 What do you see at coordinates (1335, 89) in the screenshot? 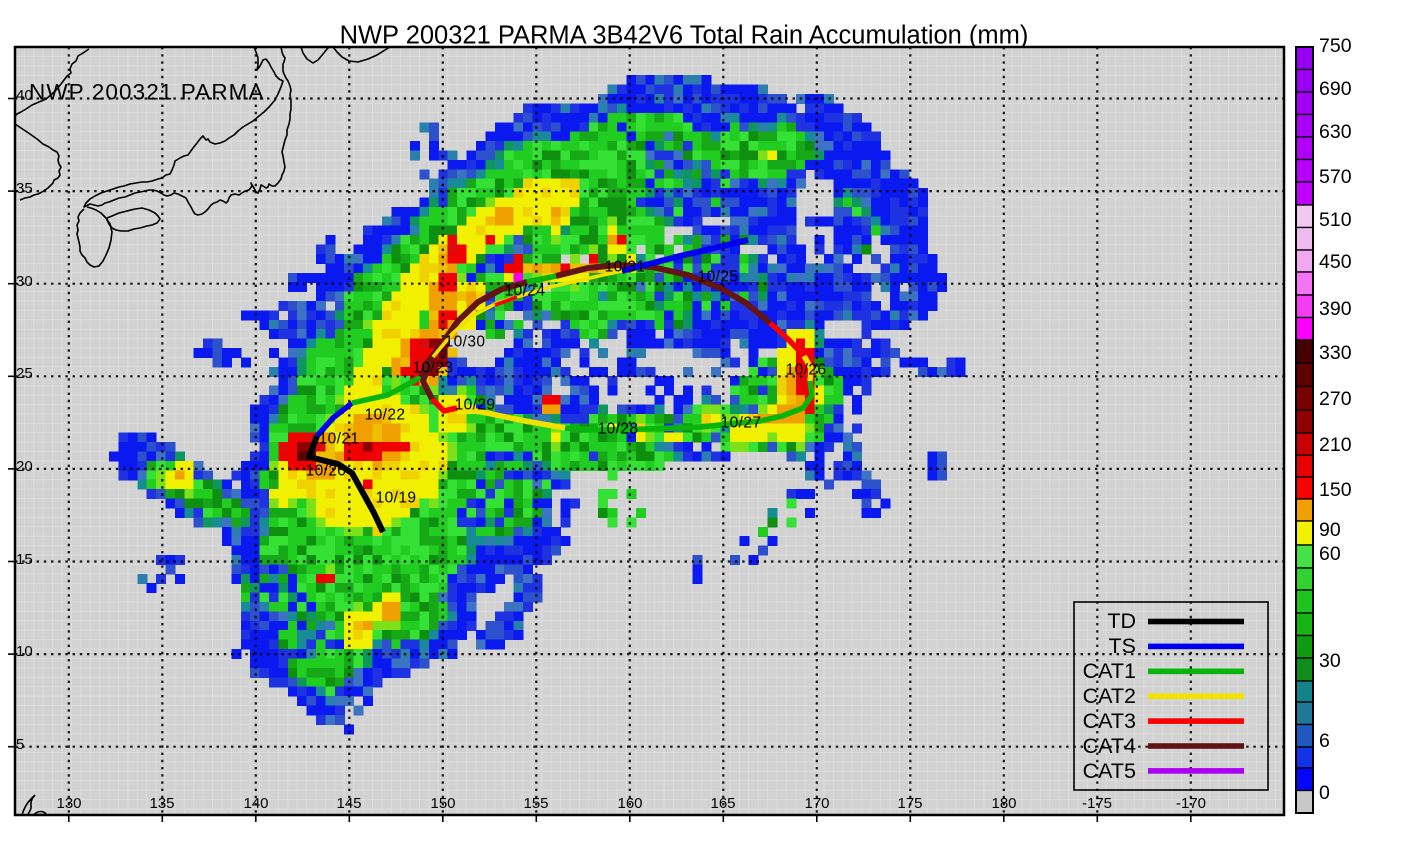
I see `svg-text: 690` at bounding box center [1335, 89].